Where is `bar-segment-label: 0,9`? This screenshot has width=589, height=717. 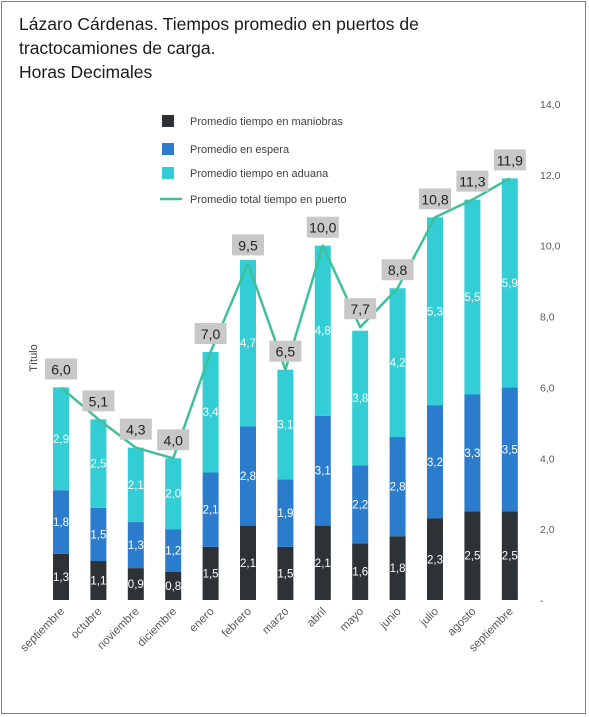
bar-segment-label: 0,9 is located at coordinates (136, 585).